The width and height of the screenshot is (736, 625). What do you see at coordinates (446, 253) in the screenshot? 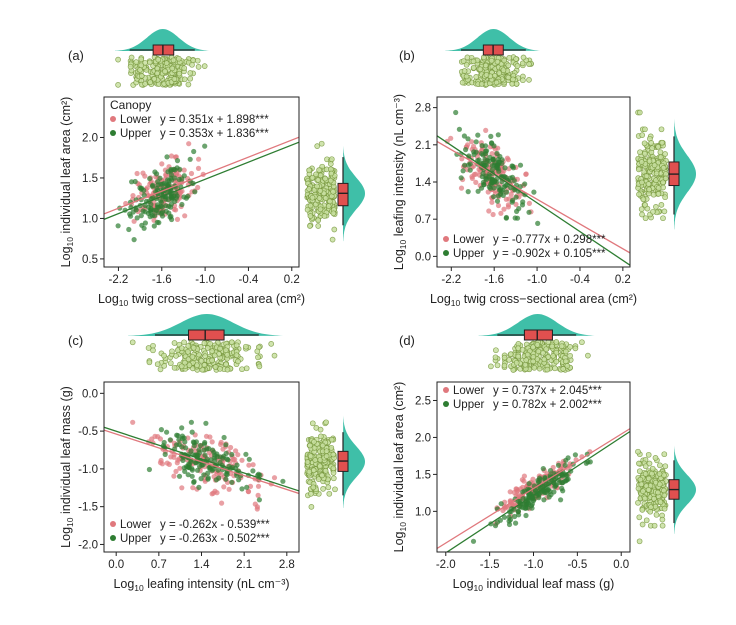
I see `legend-marker-upper` at bounding box center [446, 253].